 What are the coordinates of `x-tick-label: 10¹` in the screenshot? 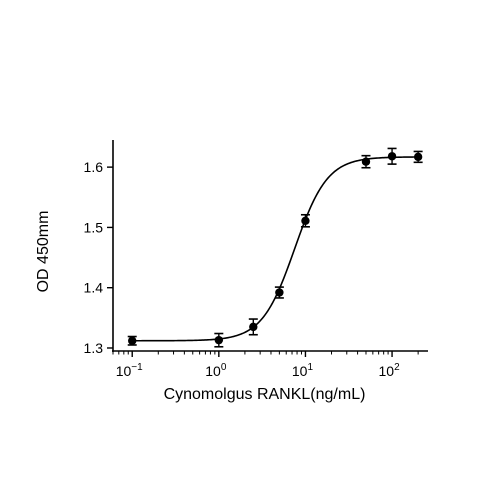 It's located at (303, 370).